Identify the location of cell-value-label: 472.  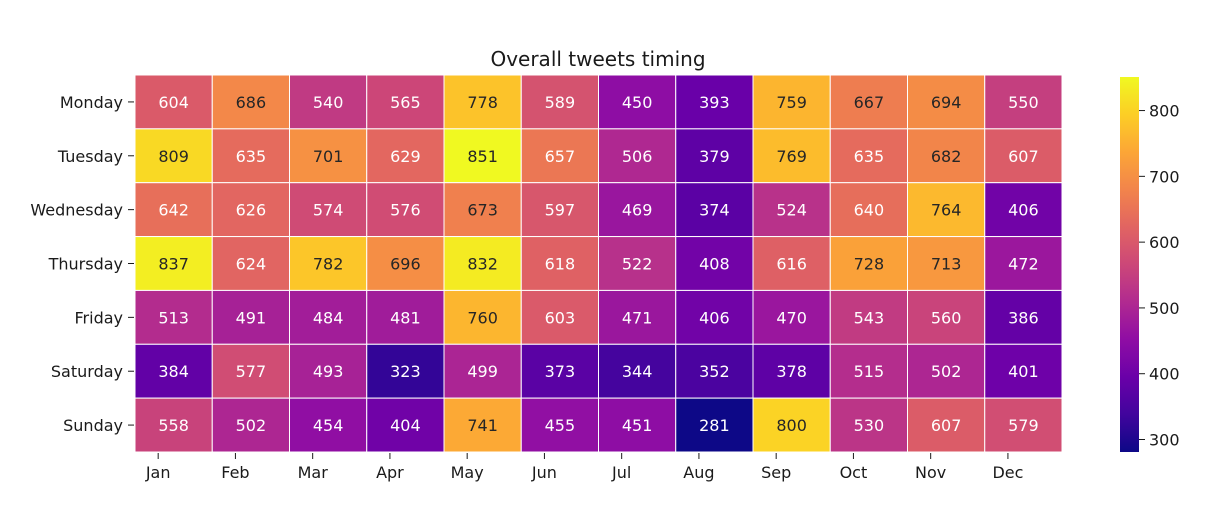
(1023, 264).